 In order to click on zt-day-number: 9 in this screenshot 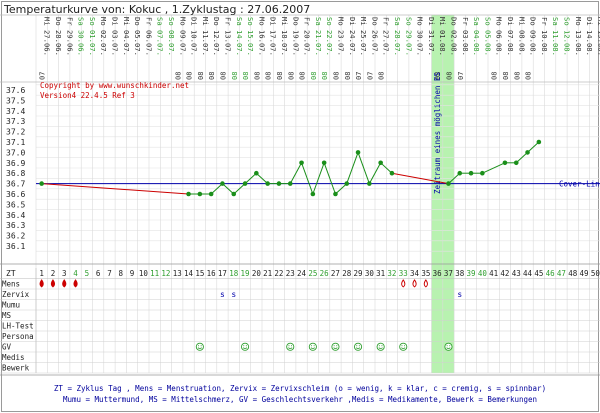, I will do `click(132, 273)`.